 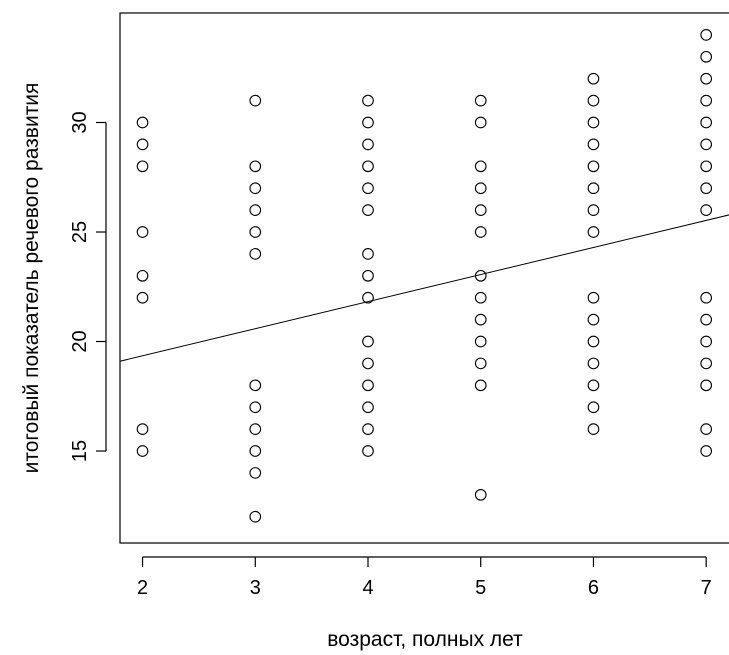 I want to click on y-axis-title: итоговый показатель речевого развития, so click(x=31, y=278).